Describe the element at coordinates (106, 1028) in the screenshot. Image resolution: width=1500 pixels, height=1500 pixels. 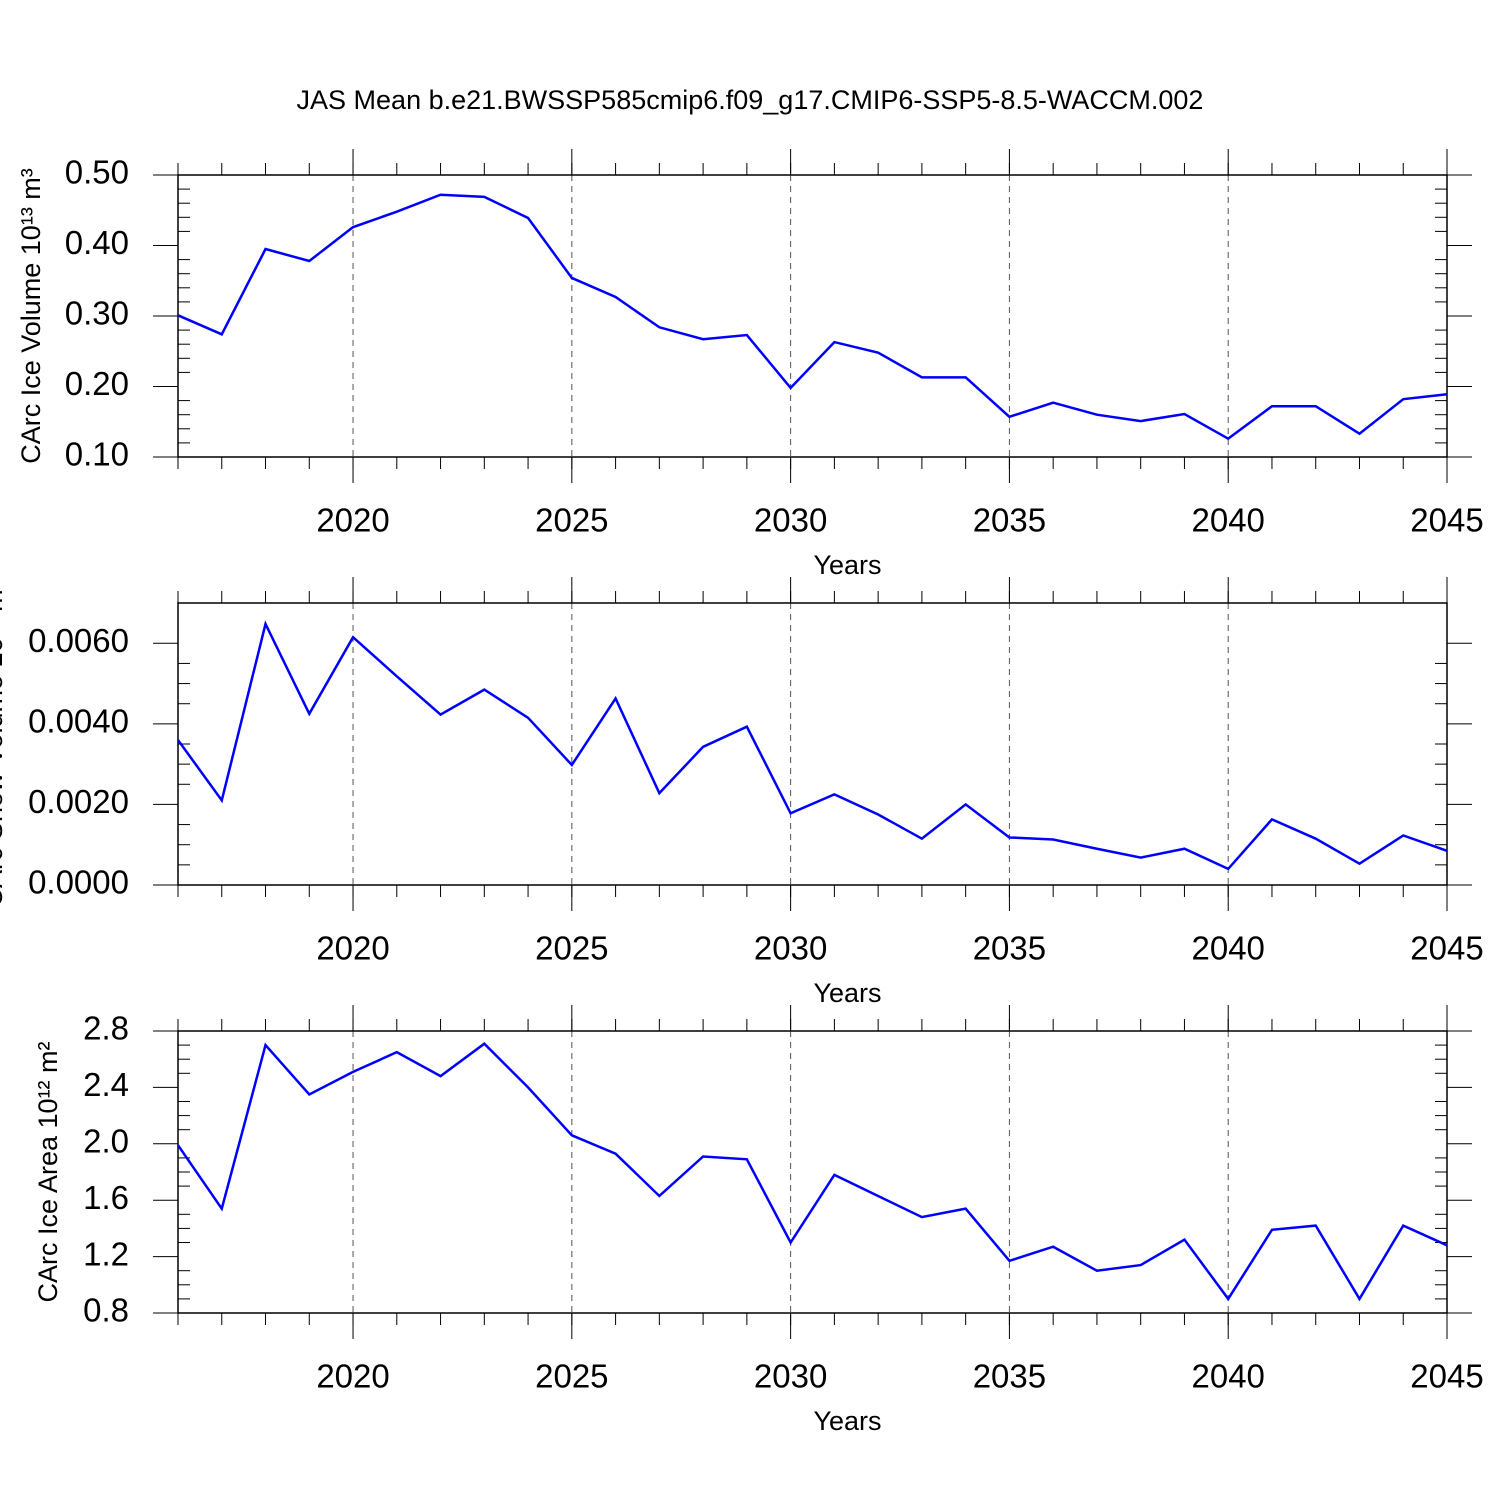
I see `y-tick-label: 2.8` at that location.